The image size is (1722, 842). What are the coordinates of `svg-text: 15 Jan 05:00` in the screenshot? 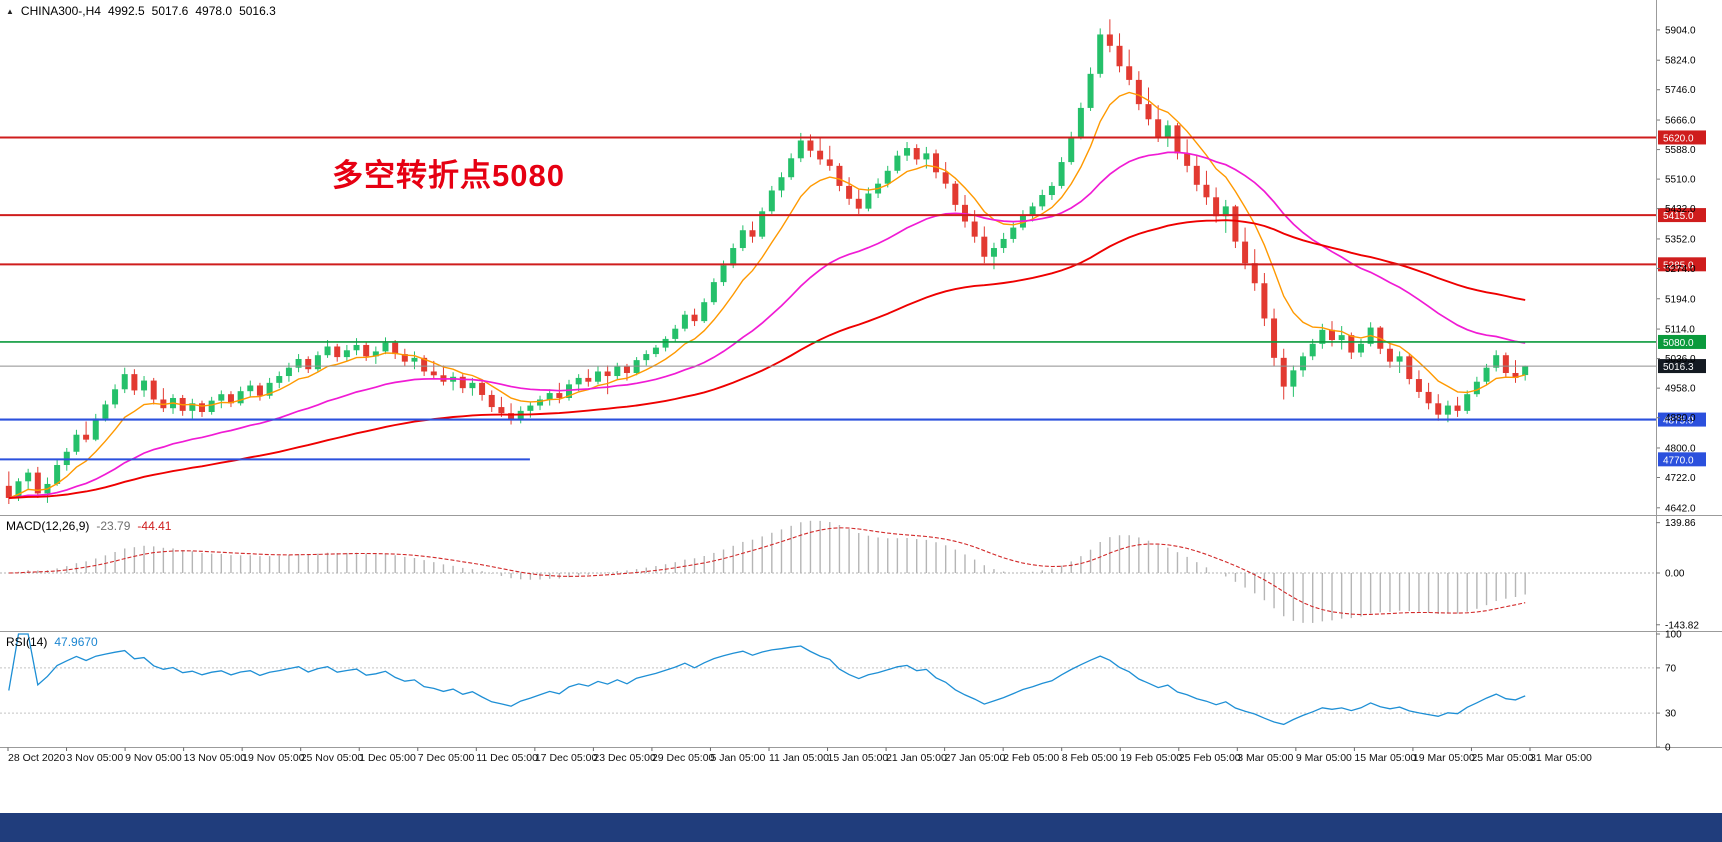 It's located at (858, 758).